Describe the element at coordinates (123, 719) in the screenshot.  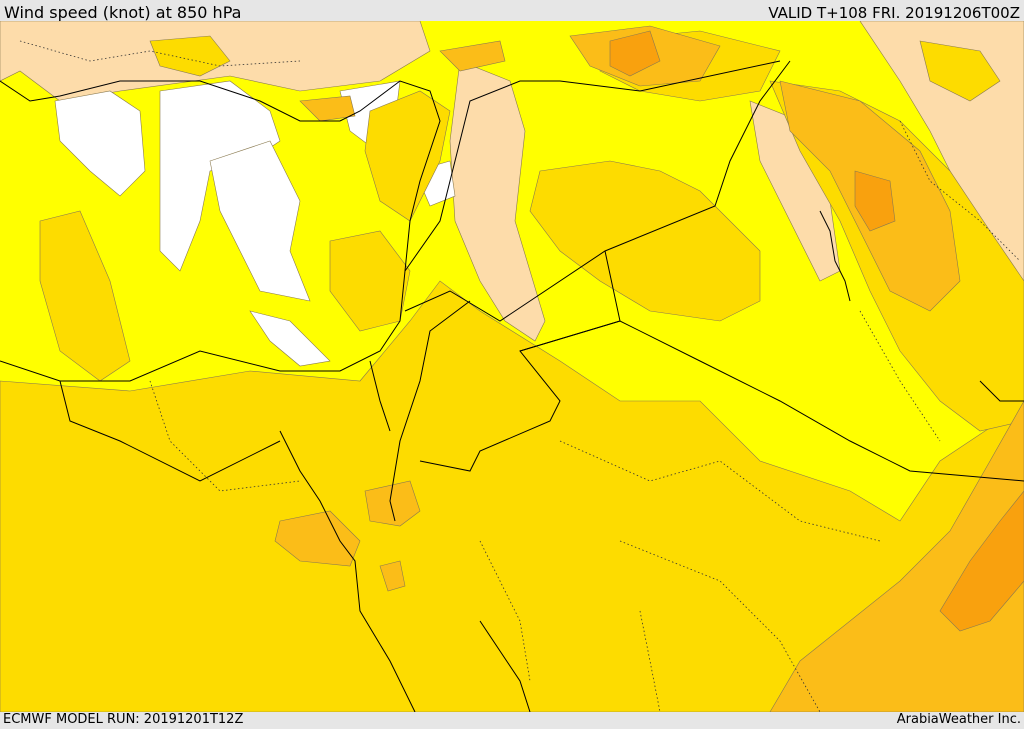
I see `model-run: ECMWF MODEL RUN: 20191201T12Z` at that location.